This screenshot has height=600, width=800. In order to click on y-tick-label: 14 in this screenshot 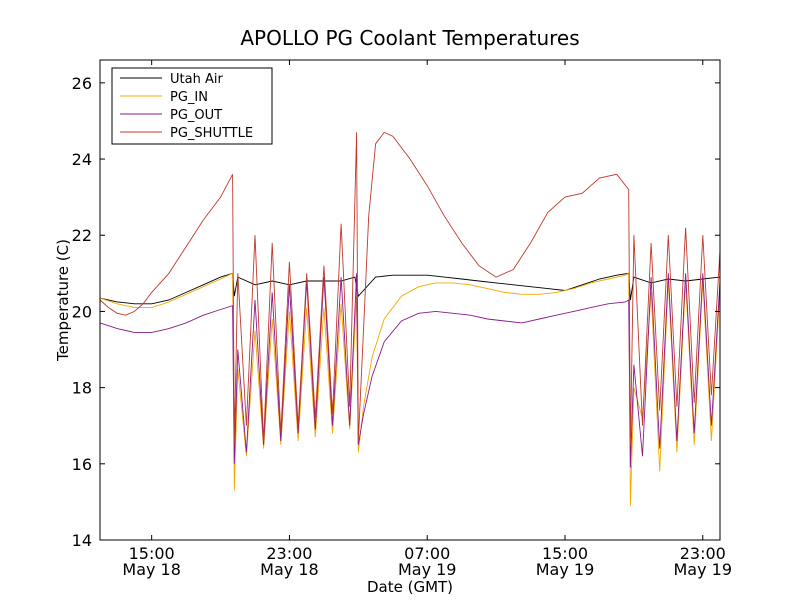, I will do `click(82, 540)`.